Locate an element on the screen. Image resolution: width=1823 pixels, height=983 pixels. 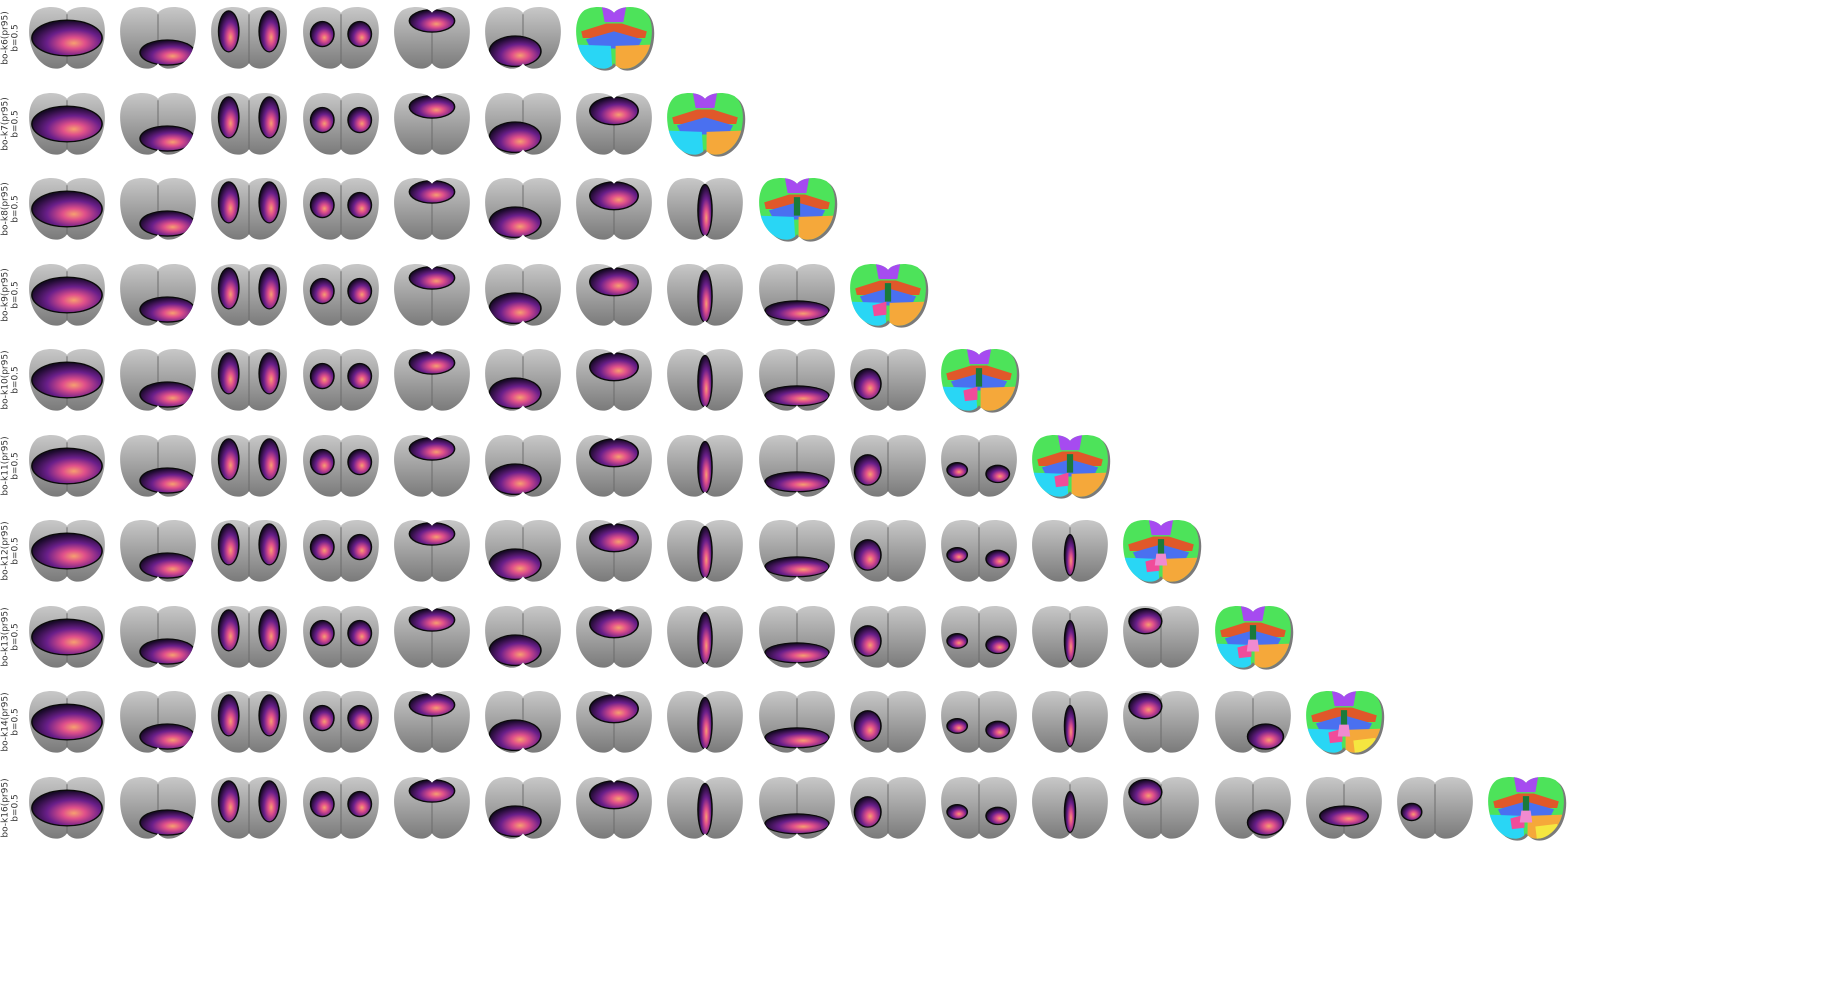
cluster-map-r5-c3 is located at coordinates (340, 465).